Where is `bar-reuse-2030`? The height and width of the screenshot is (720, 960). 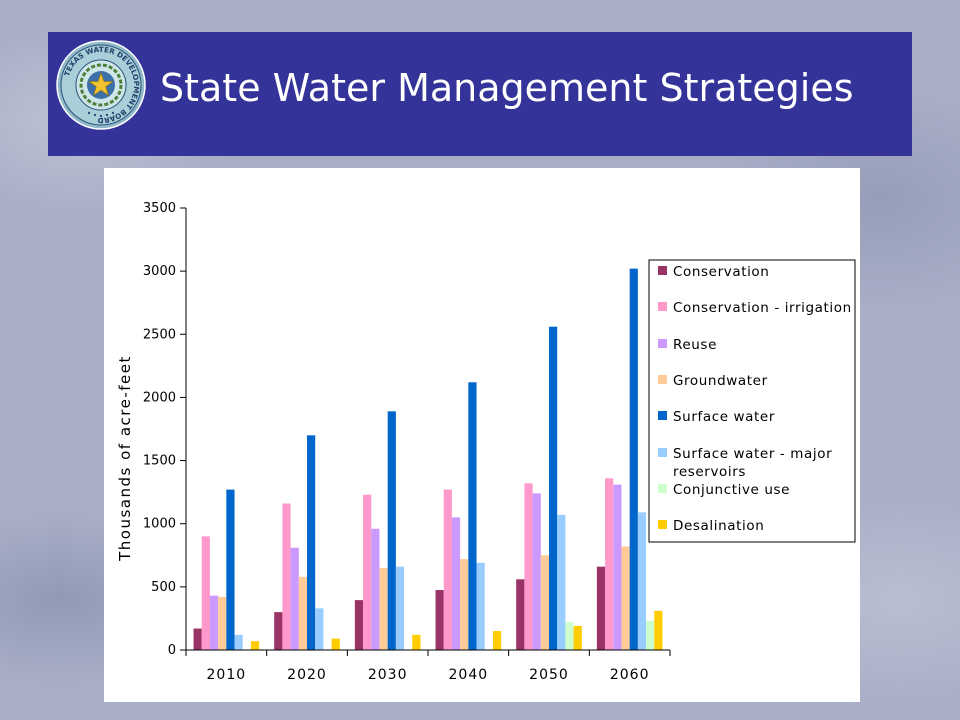
bar-reuse-2030 is located at coordinates (375, 589).